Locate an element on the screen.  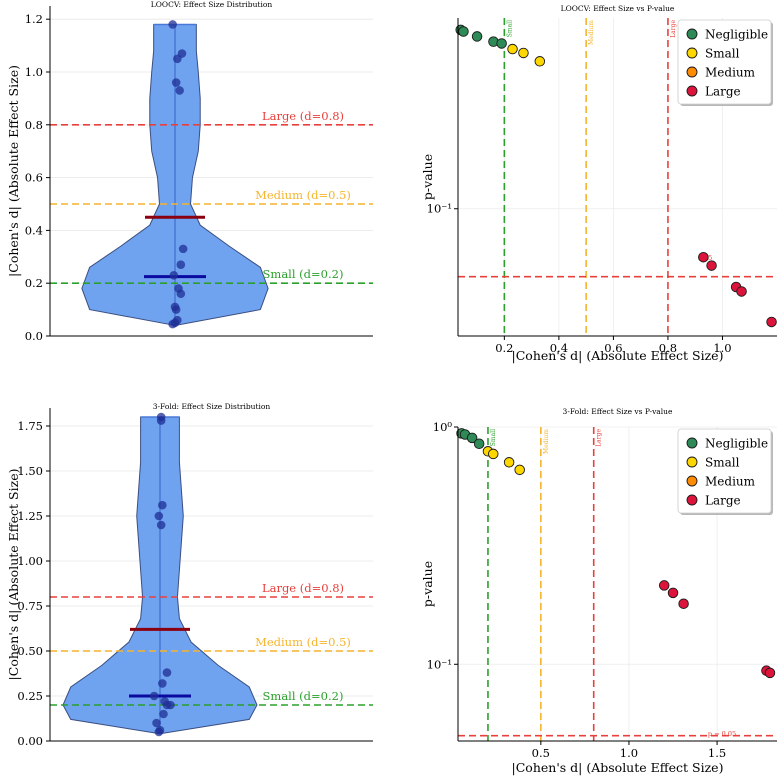
x-tick-label: 0.8 is located at coordinates (668, 348).